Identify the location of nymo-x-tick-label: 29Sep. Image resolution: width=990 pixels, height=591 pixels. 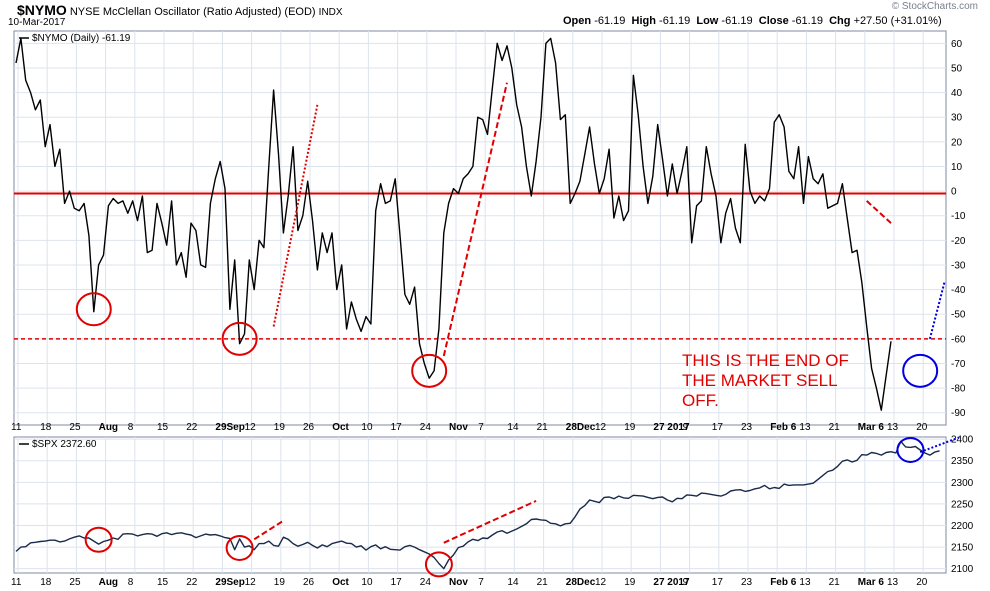
(229, 427).